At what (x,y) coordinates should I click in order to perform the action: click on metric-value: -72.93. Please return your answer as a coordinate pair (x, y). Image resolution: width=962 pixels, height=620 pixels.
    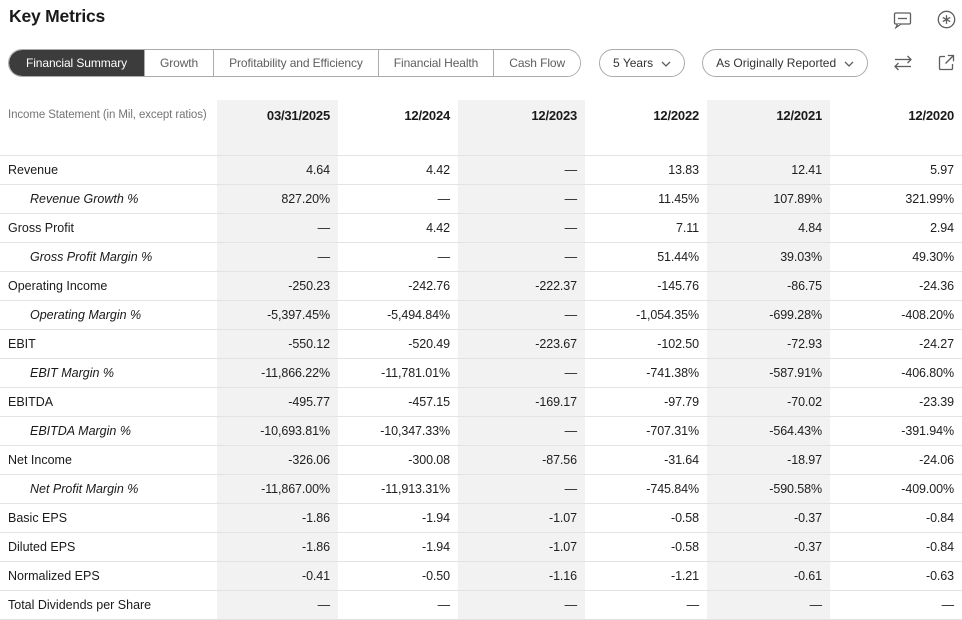
    Looking at the image, I should click on (768, 344).